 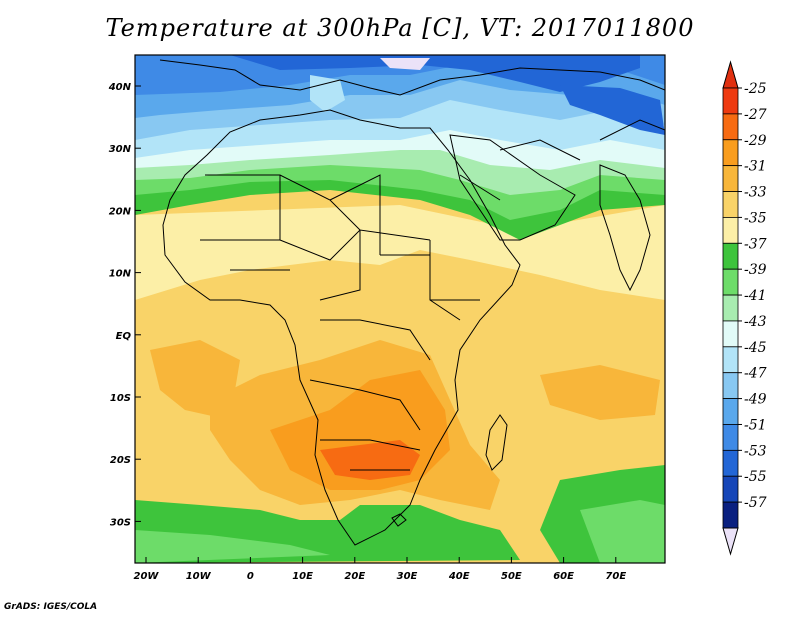 I want to click on colorbar-label: -51, so click(x=755, y=425).